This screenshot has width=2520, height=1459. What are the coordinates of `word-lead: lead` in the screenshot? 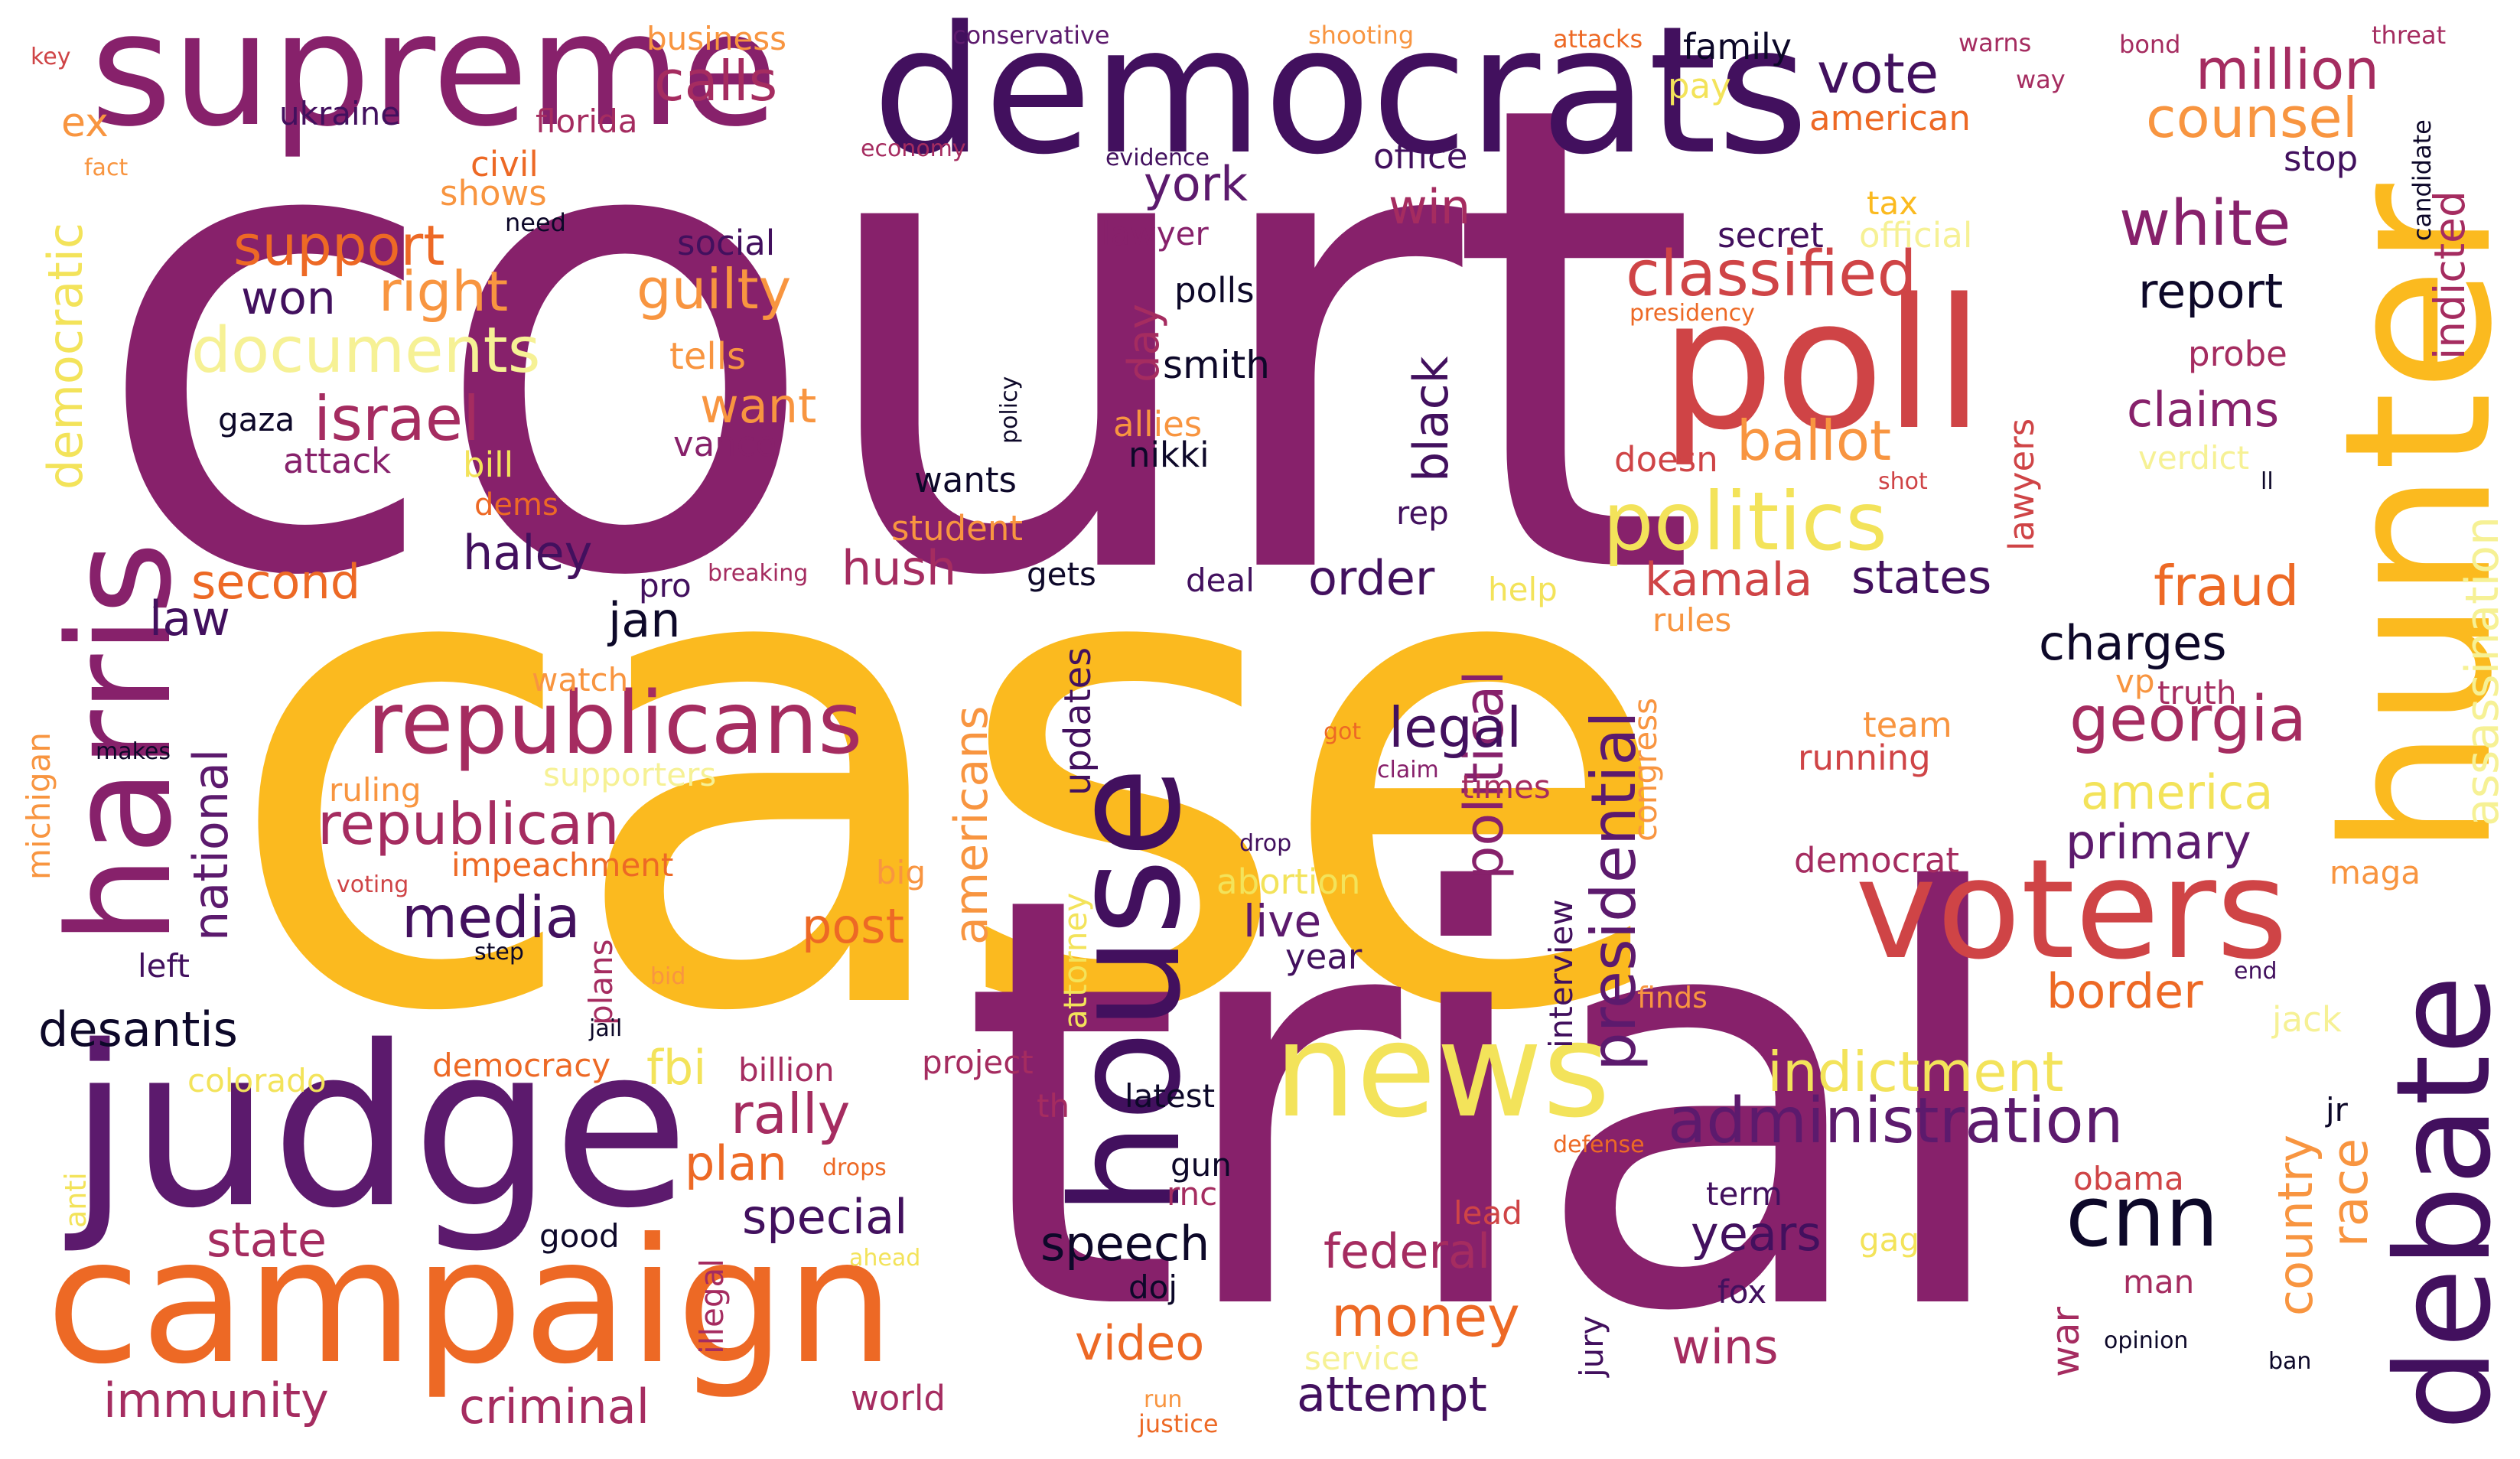 It's located at (1488, 1213).